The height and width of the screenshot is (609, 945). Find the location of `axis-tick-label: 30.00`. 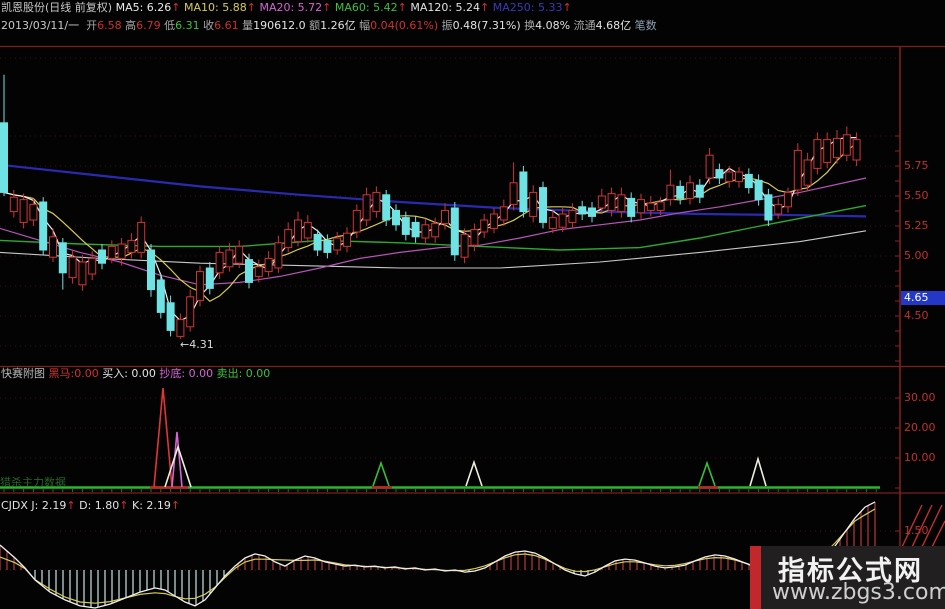

axis-tick-label: 30.00 is located at coordinates (920, 397).